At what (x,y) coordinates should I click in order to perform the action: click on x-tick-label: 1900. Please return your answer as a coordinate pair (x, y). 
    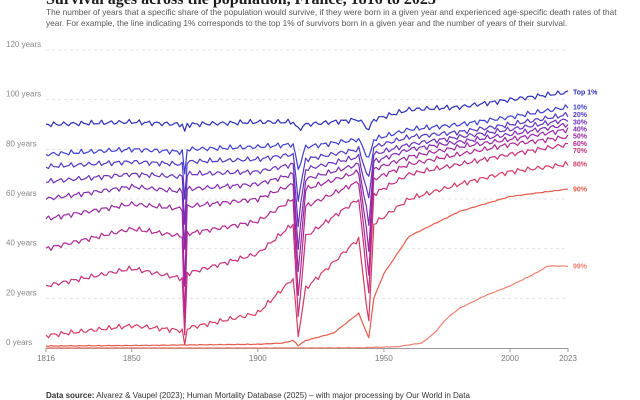
    Looking at the image, I should click on (258, 358).